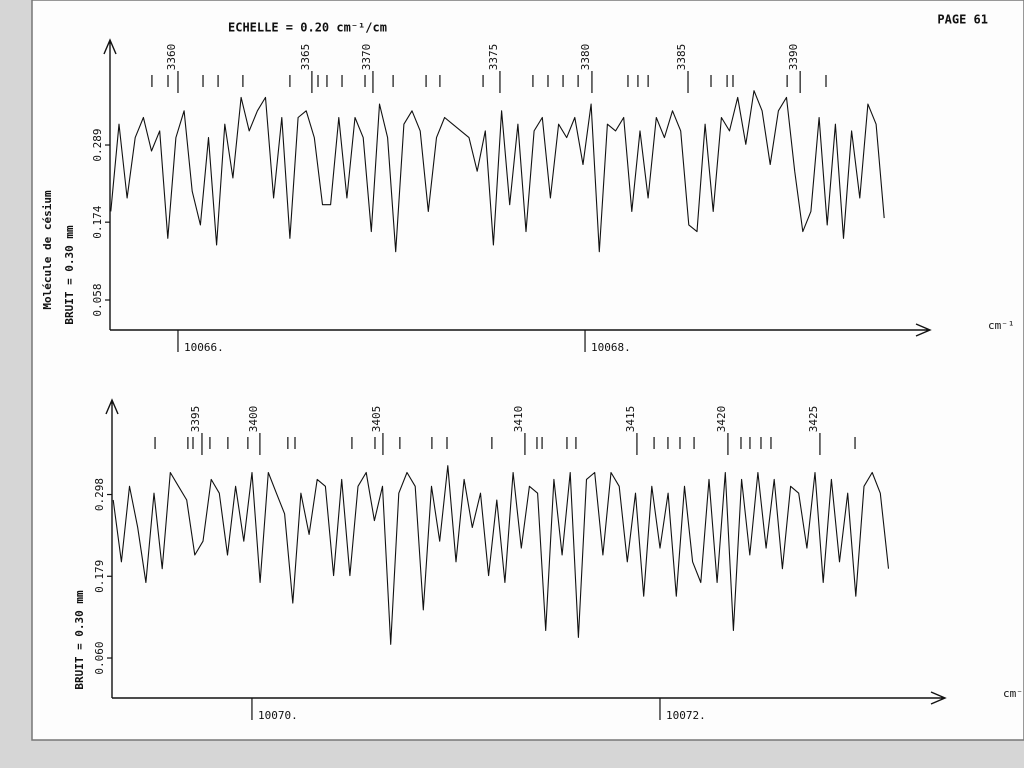 This screenshot has height=768, width=1024. What do you see at coordinates (99, 494) in the screenshot?
I see `y-tick-label: 0.298` at bounding box center [99, 494].